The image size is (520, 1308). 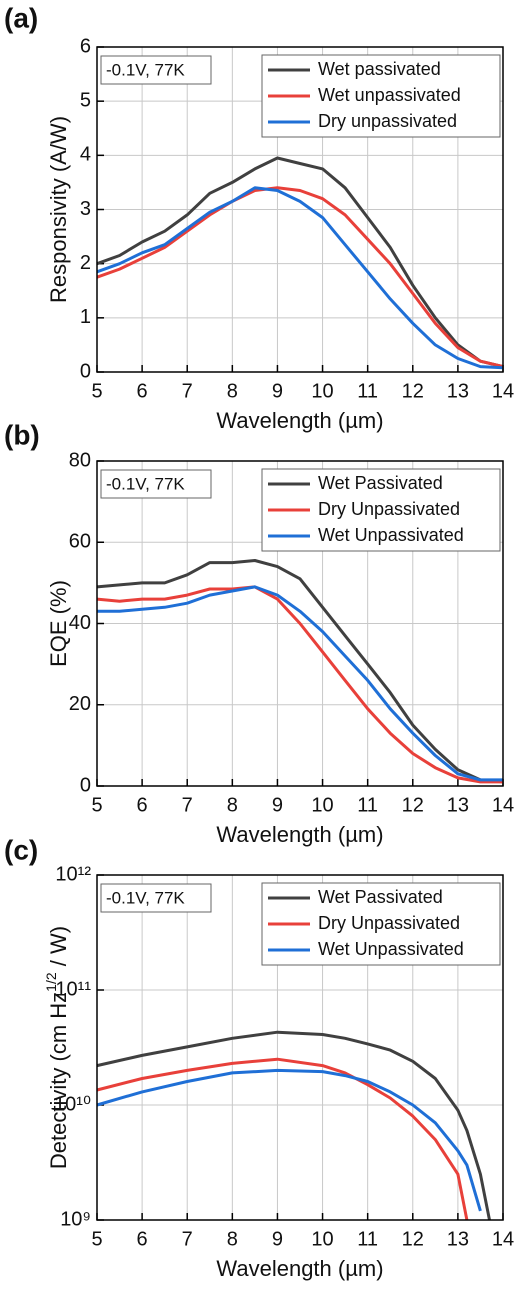 I want to click on y-axis-label: Detectivity (cm Hz1/2 / W), so click(x=57, y=1047).